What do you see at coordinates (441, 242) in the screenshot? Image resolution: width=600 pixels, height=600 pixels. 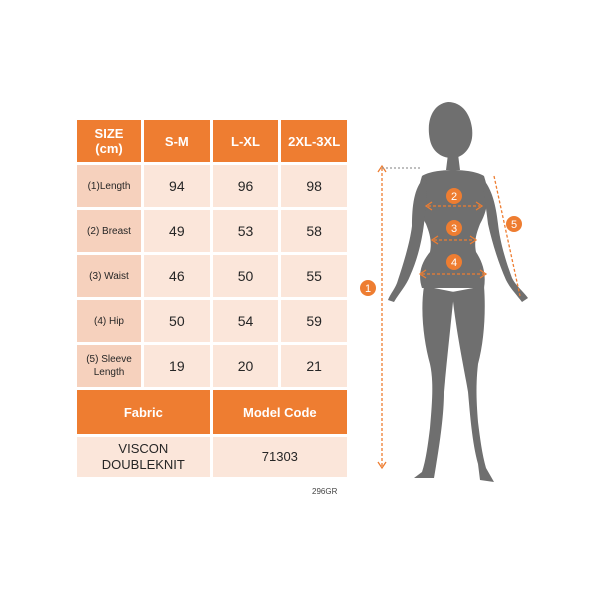 I see `measurement-markers: 1 2 3 4 5` at bounding box center [441, 242].